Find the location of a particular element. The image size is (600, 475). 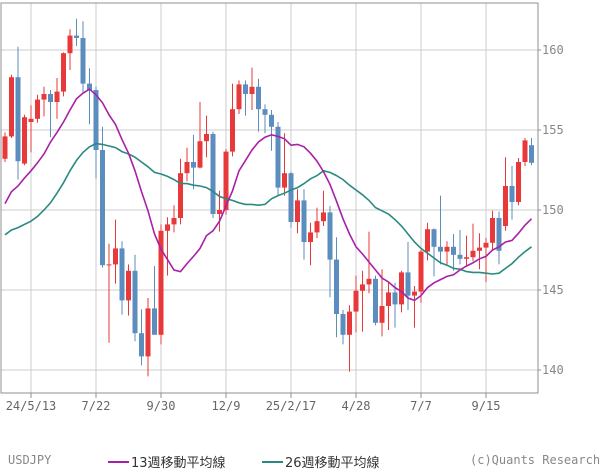

ma13-legend-label: 13週移動平均線 is located at coordinates (178, 463).